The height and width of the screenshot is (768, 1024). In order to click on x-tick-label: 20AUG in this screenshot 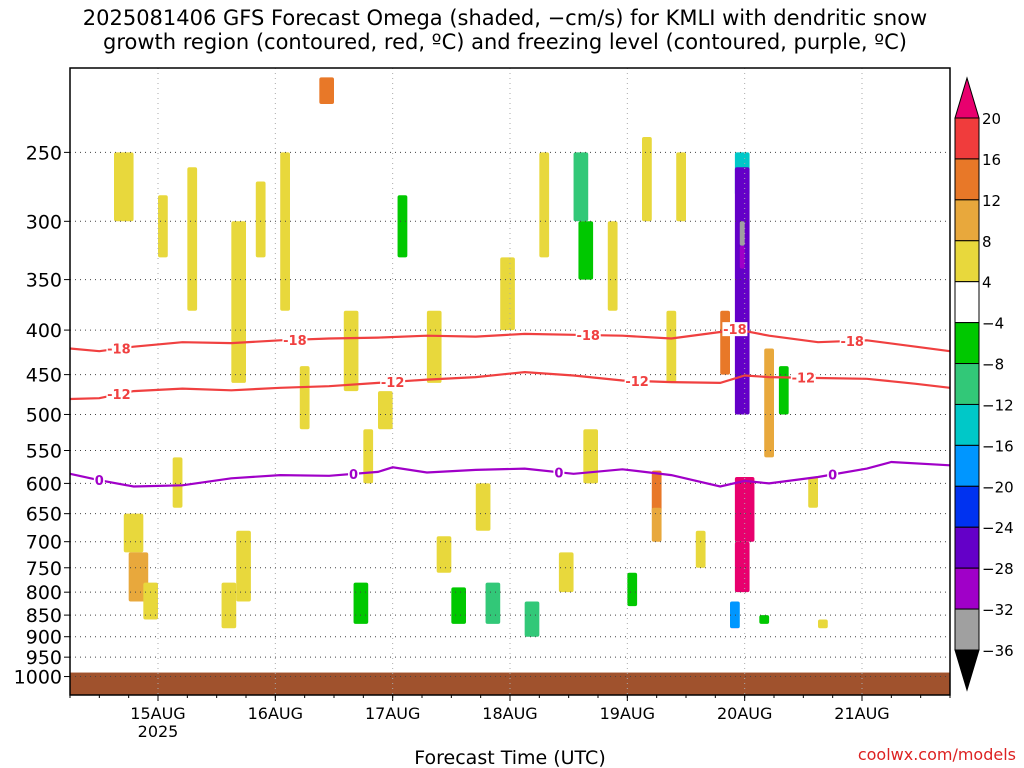, I will do `click(744, 713)`.